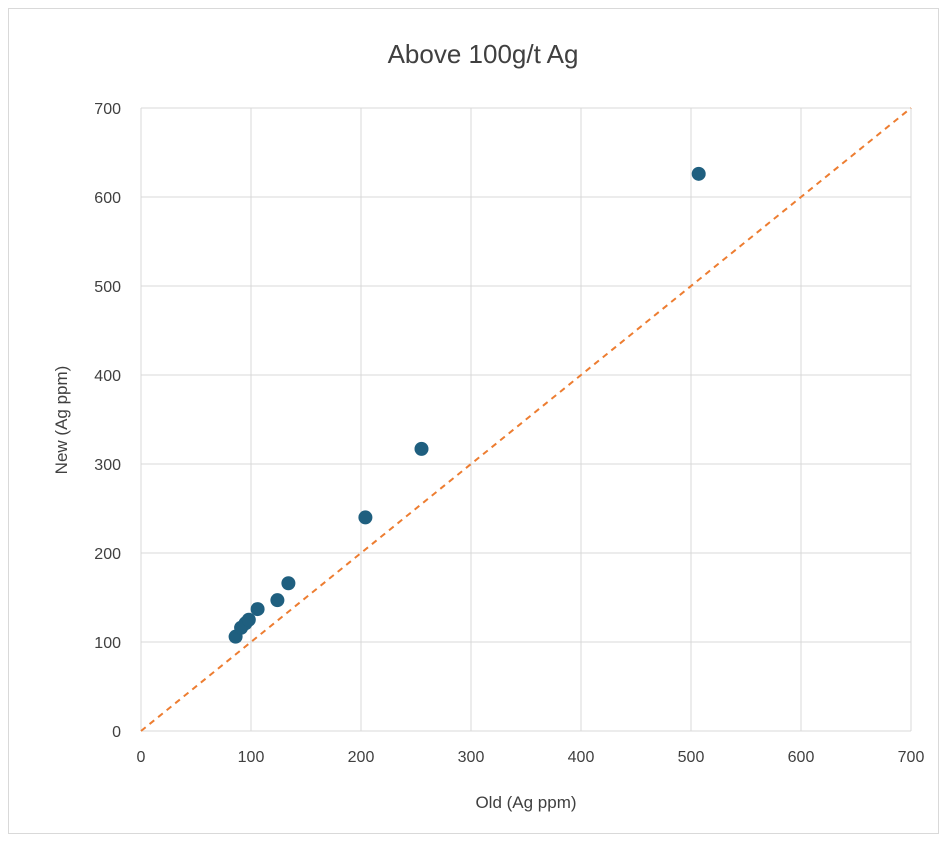 The width and height of the screenshot is (948, 842). Describe the element at coordinates (107, 643) in the screenshot. I see `y-tick-label: 100` at that location.